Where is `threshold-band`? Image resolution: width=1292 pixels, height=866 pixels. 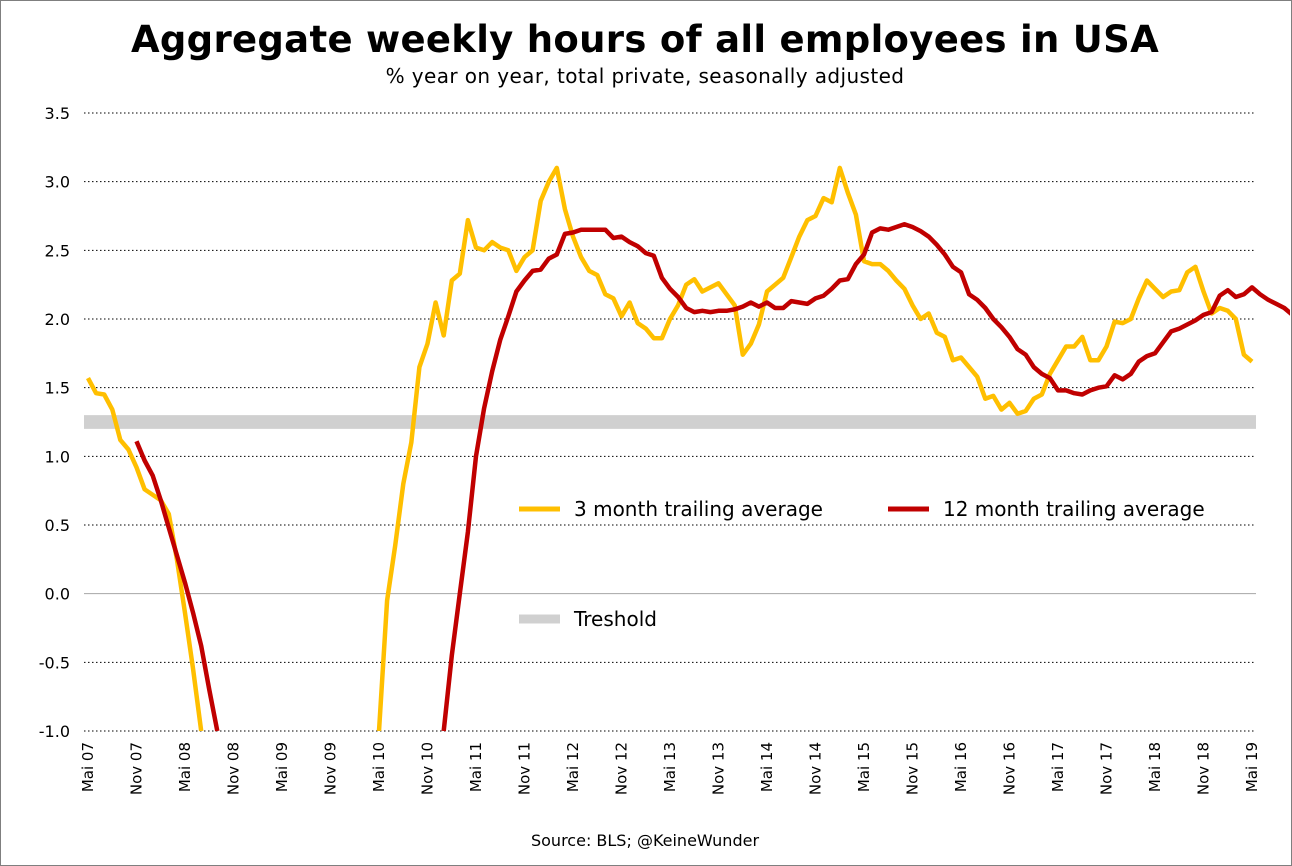 threshold-band is located at coordinates (670, 422).